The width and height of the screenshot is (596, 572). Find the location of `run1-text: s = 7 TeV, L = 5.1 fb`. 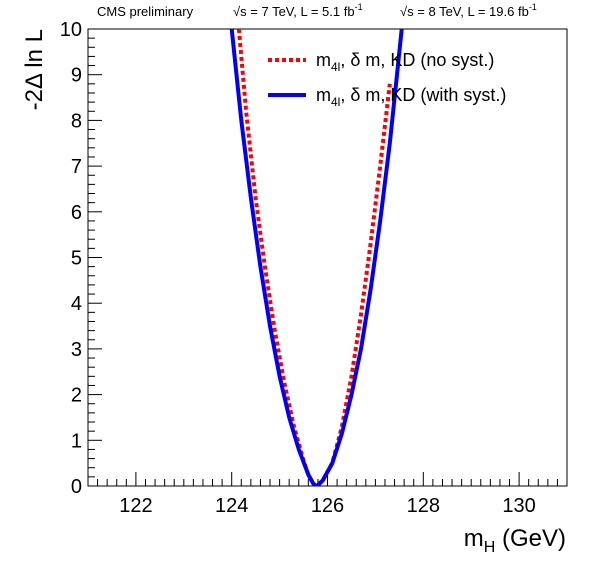

run1-text: s = 7 TeV, L = 5.1 fb is located at coordinates (297, 11).